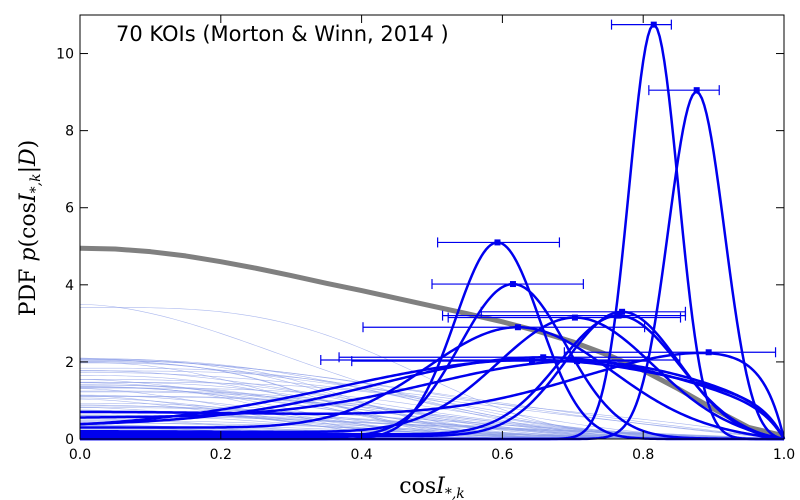 The image size is (800, 500). What do you see at coordinates (643, 455) in the screenshot?
I see `x-tick-label: 0.8` at bounding box center [643, 455].